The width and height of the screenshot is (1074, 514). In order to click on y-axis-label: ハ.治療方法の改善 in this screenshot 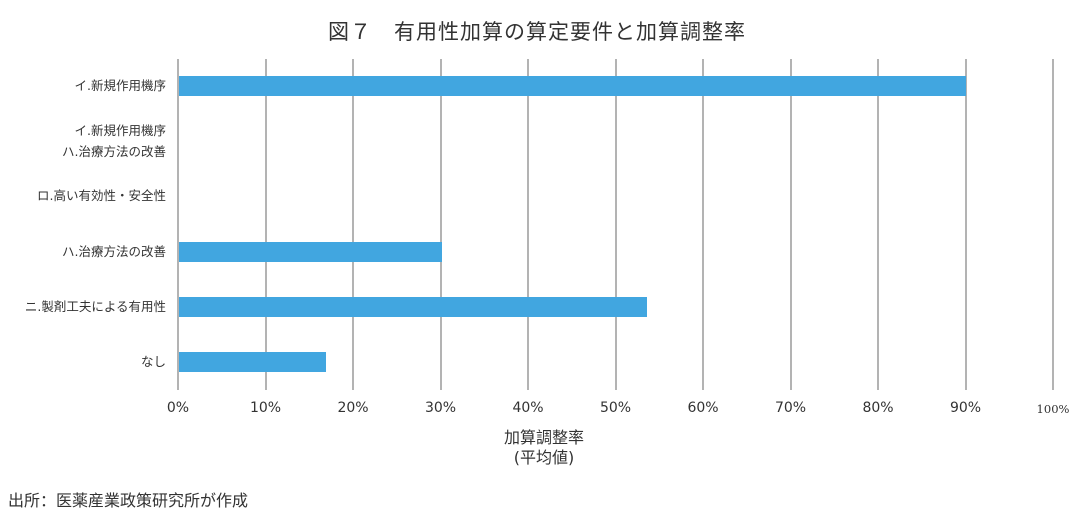, I will do `click(114, 251)`.